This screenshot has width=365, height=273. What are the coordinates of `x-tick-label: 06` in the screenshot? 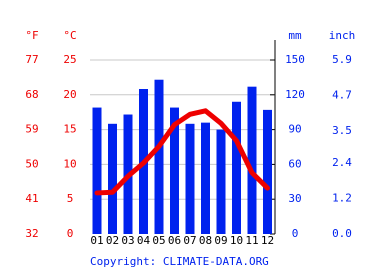 It's located at (174, 240).